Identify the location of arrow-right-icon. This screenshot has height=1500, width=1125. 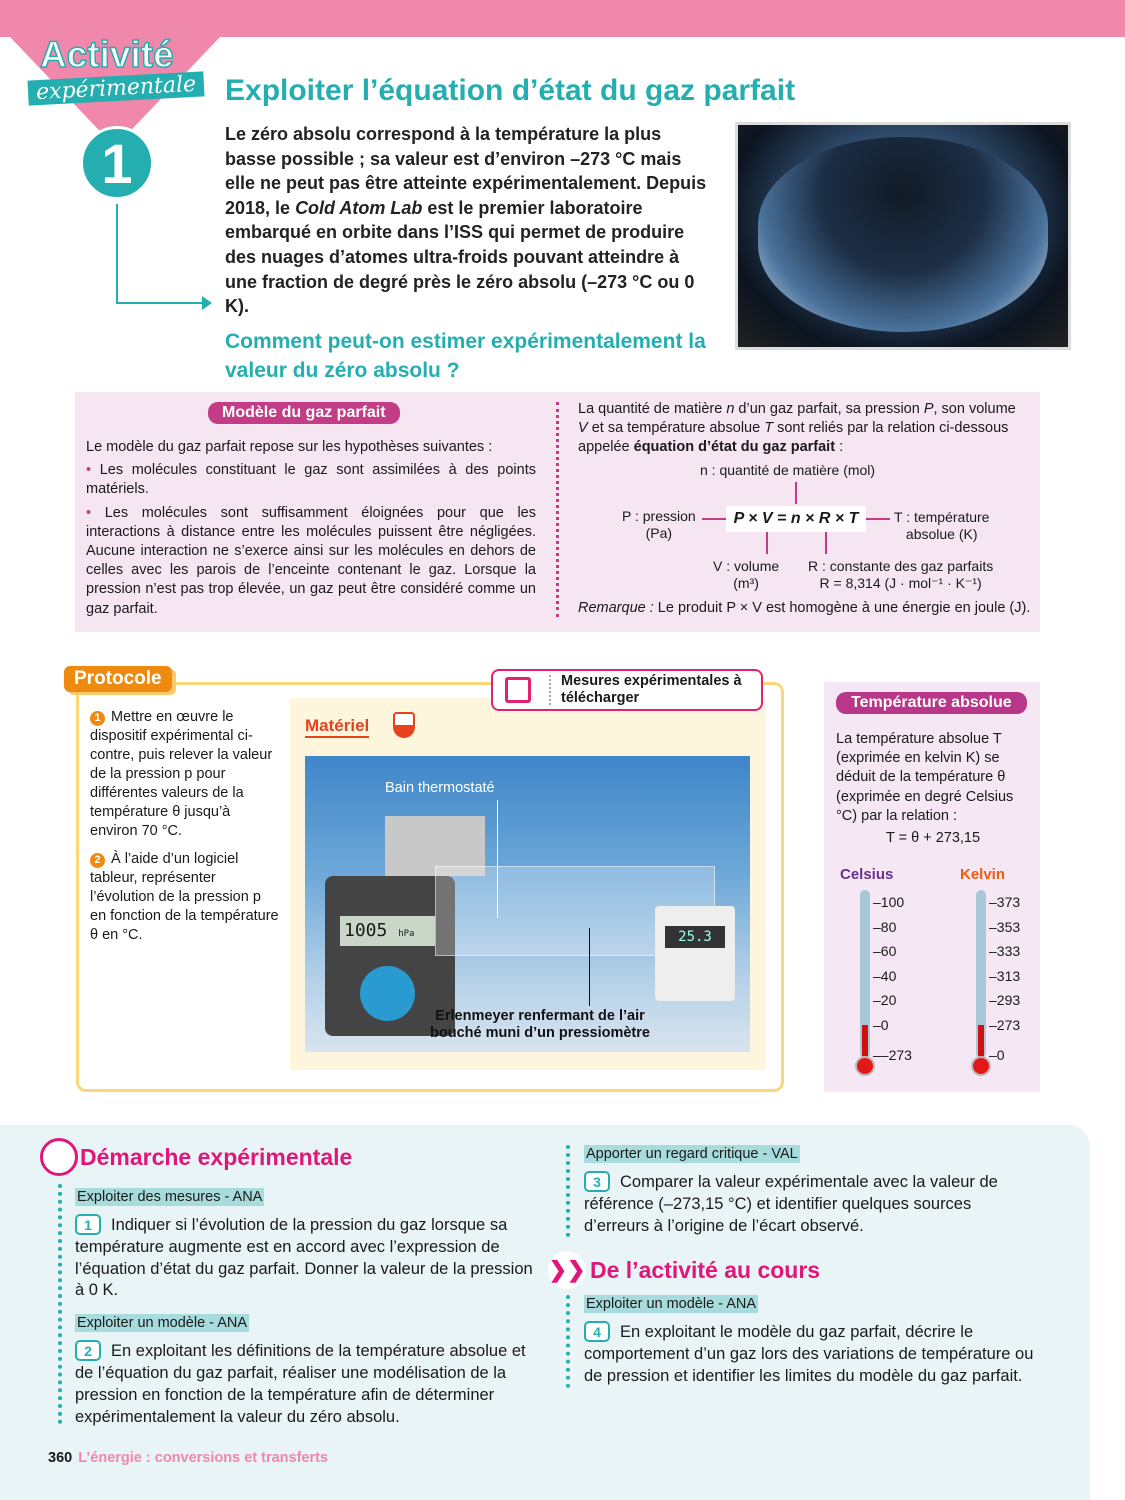
(714, 519).